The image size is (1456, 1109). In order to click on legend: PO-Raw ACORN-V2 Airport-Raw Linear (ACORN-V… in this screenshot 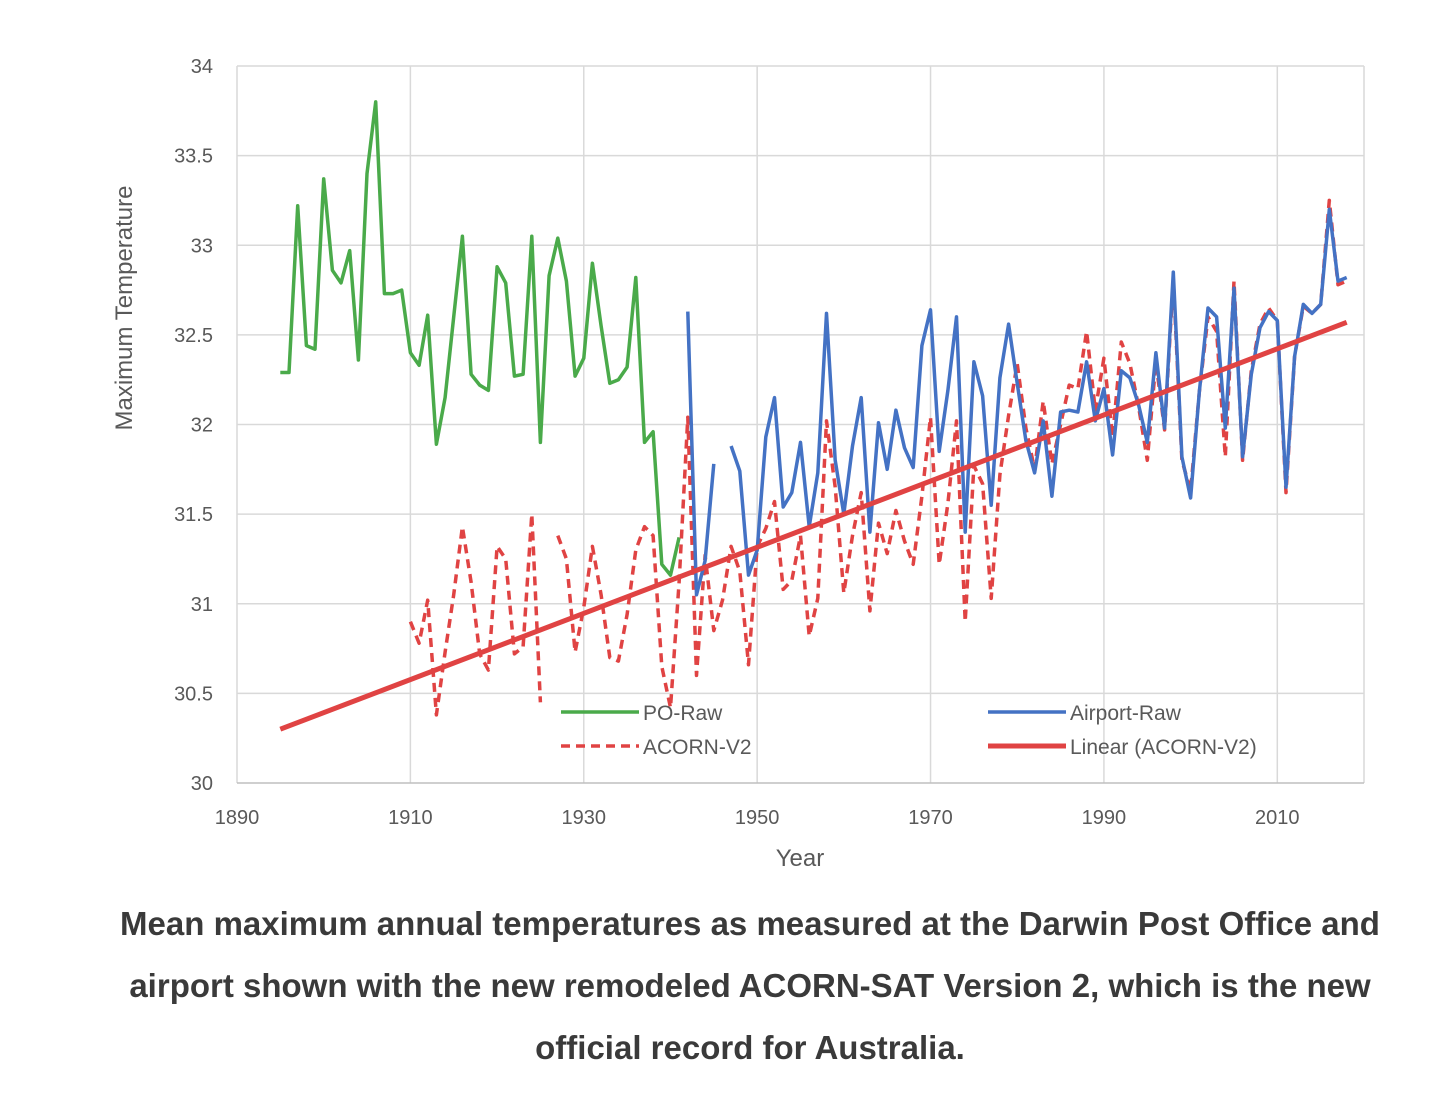, I will do `click(909, 730)`.